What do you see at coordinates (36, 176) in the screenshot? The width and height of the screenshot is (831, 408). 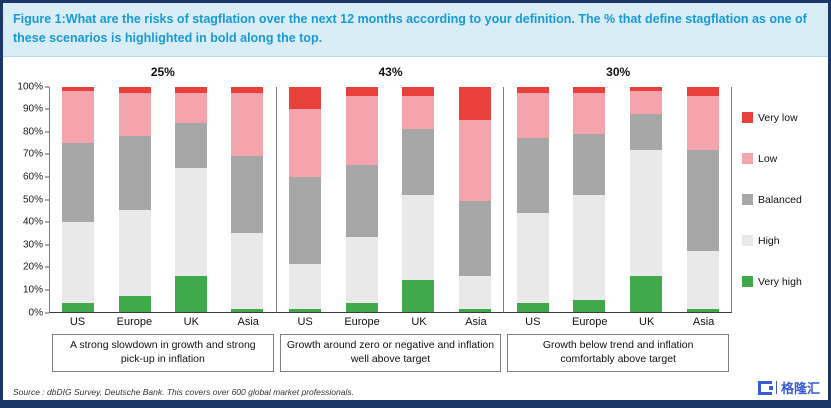 I see `y-axis-tick: 60%` at bounding box center [36, 176].